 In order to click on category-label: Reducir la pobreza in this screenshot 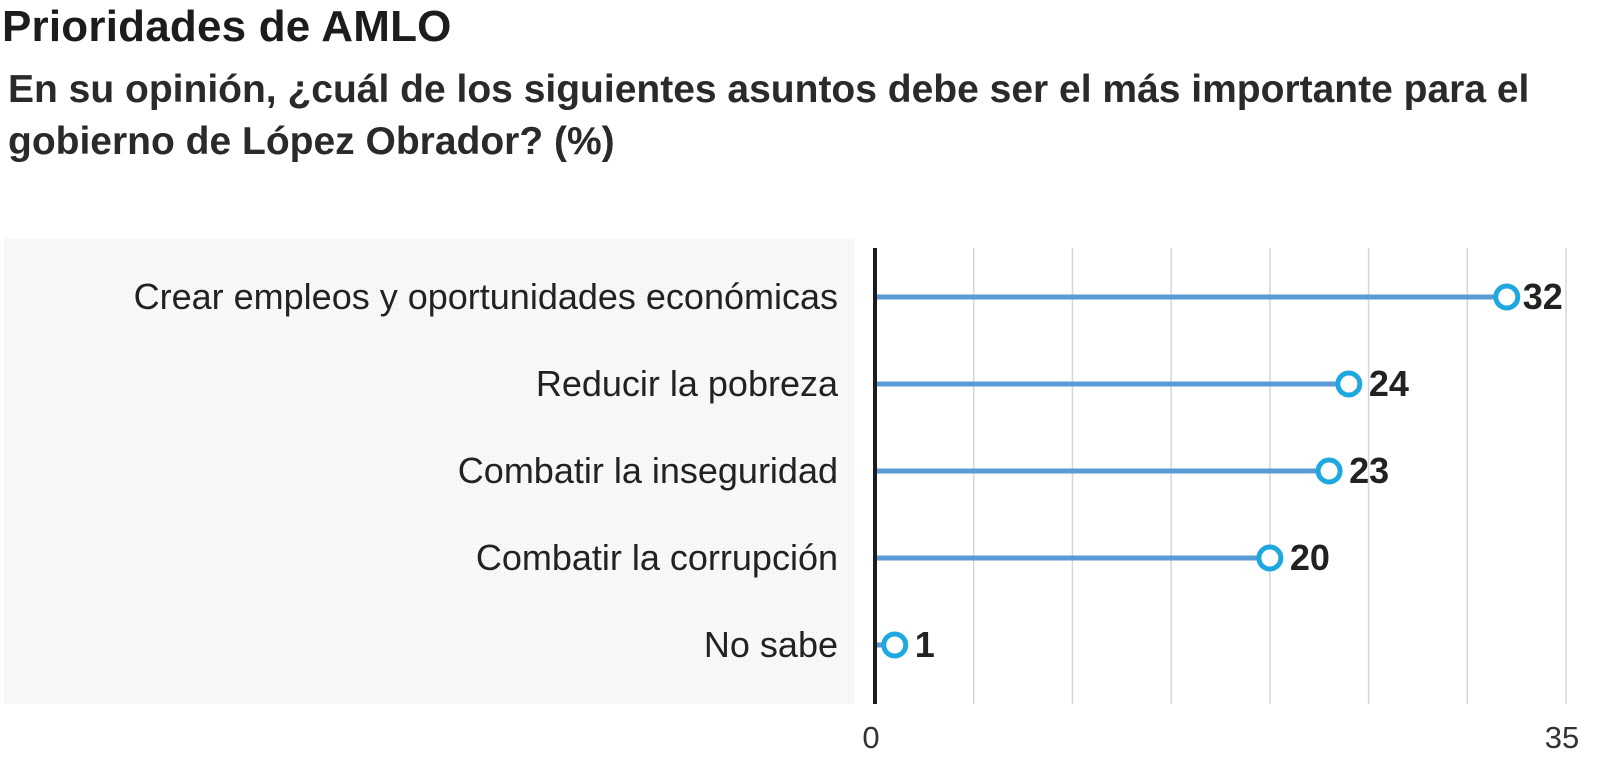, I will do `click(687, 383)`.